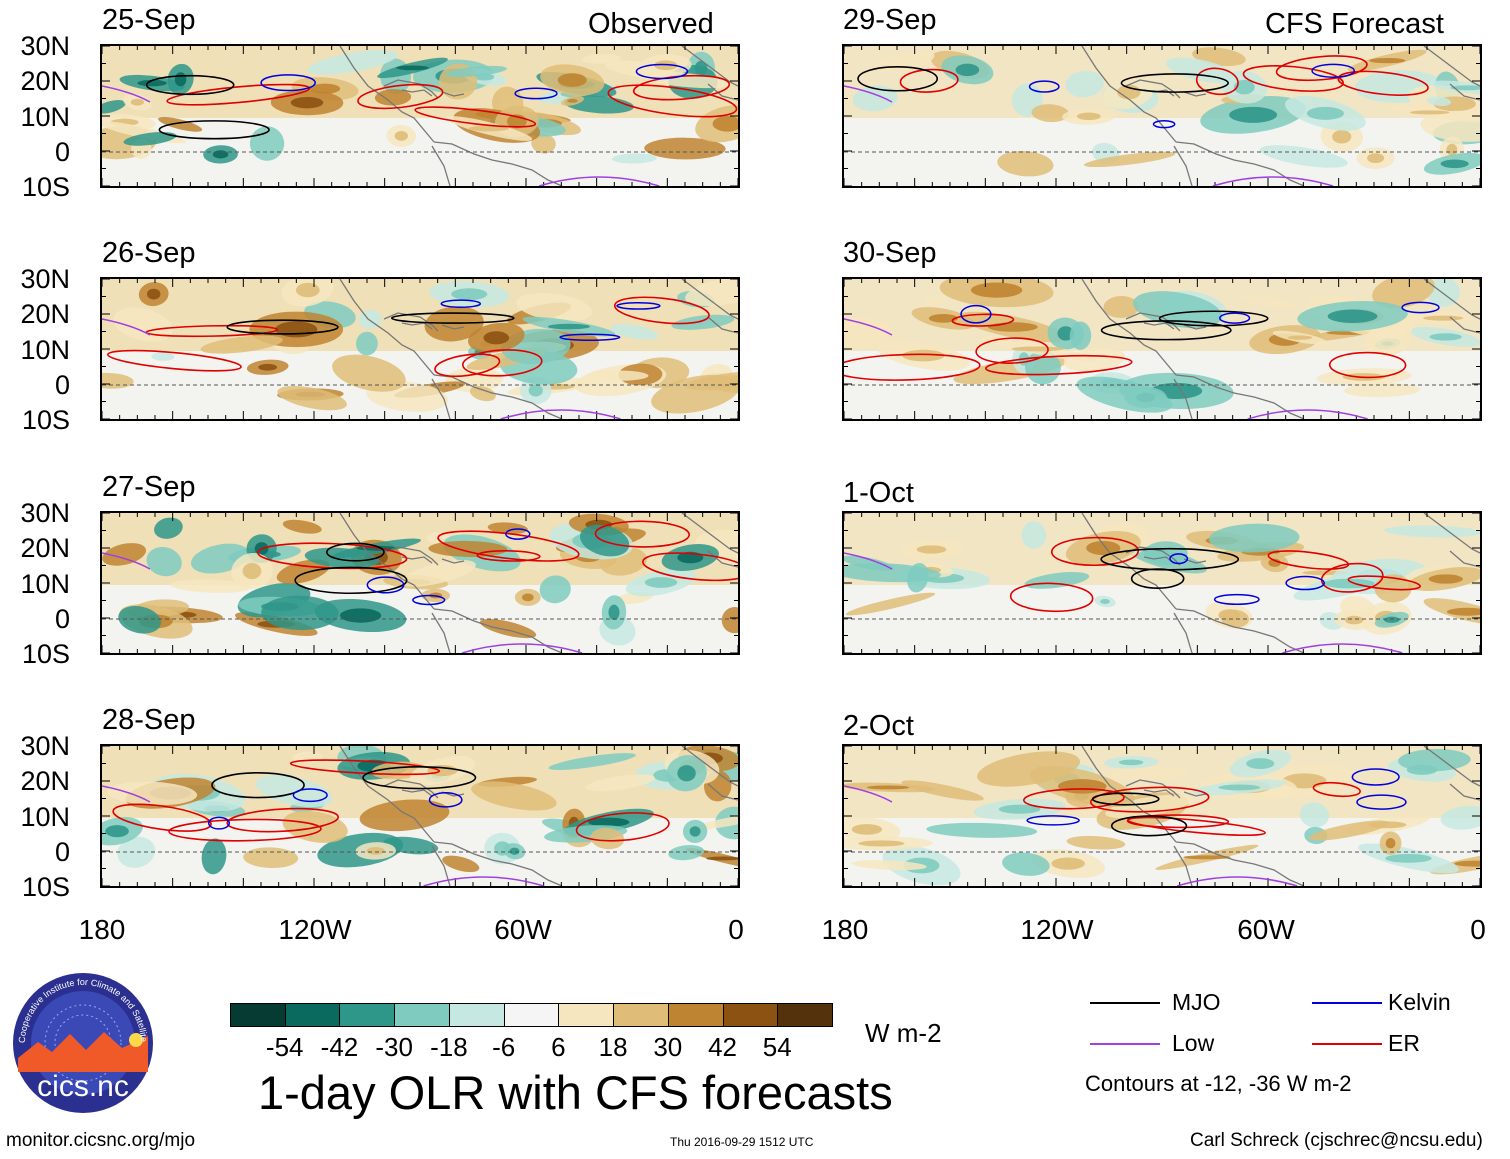 The height and width of the screenshot is (1159, 1510). I want to click on legend-swatch-low, so click(1125, 1044).